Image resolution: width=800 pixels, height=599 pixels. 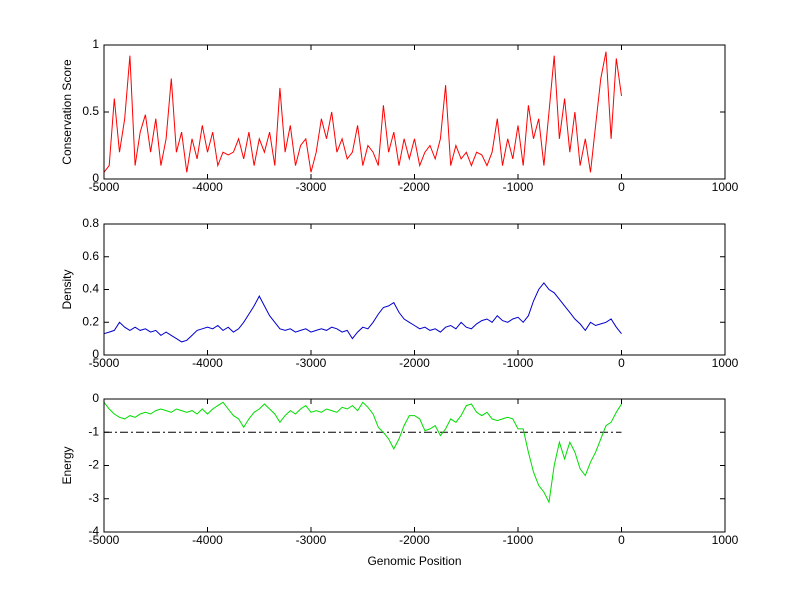 What do you see at coordinates (90, 256) in the screenshot?
I see `y-tick-label: 0.6` at bounding box center [90, 256].